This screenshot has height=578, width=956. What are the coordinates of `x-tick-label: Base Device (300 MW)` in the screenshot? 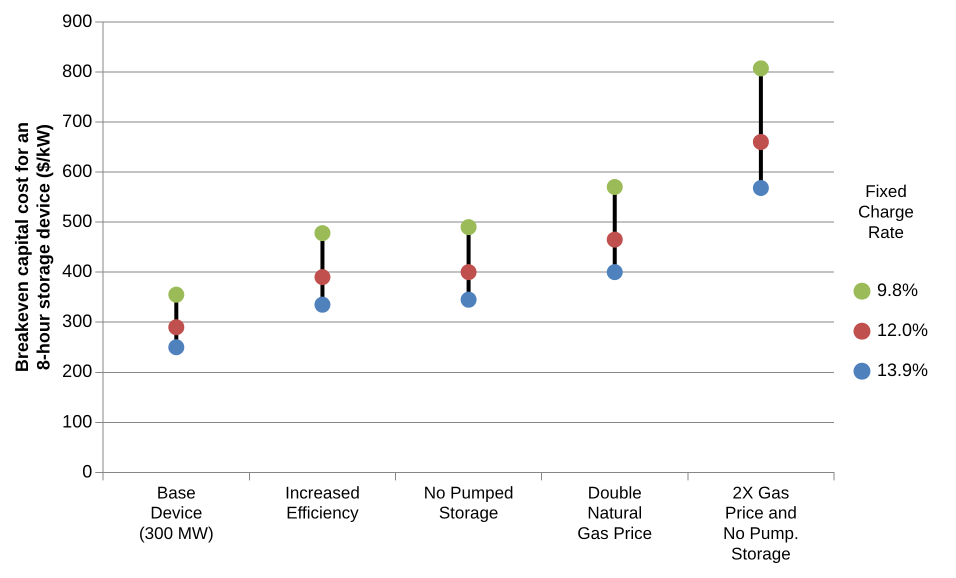 It's located at (176, 513).